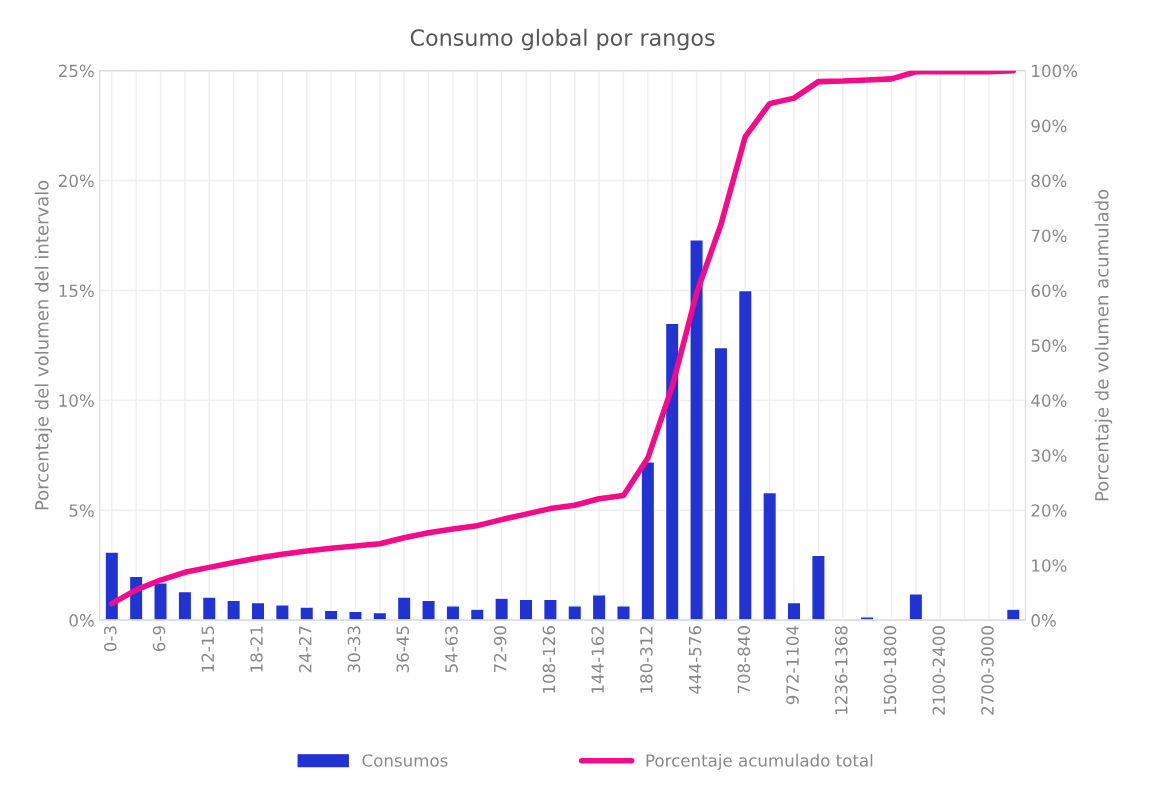  What do you see at coordinates (597, 659) in the screenshot?
I see `x-tick-label: 144-162` at bounding box center [597, 659].